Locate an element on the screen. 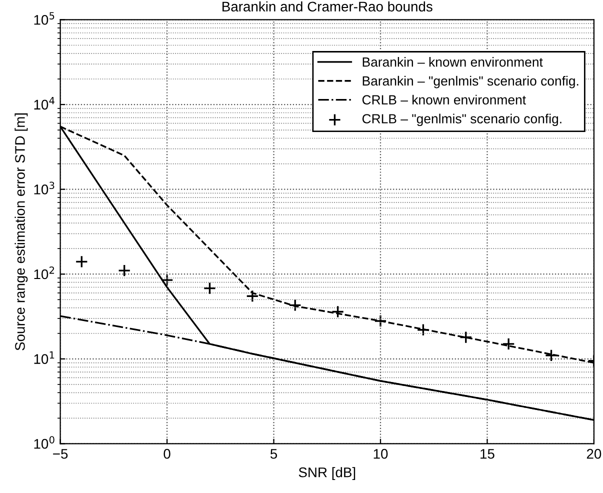 Image resolution: width=603 pixels, height=493 pixels. x-axis-title: SNR [dB] is located at coordinates (327, 473).